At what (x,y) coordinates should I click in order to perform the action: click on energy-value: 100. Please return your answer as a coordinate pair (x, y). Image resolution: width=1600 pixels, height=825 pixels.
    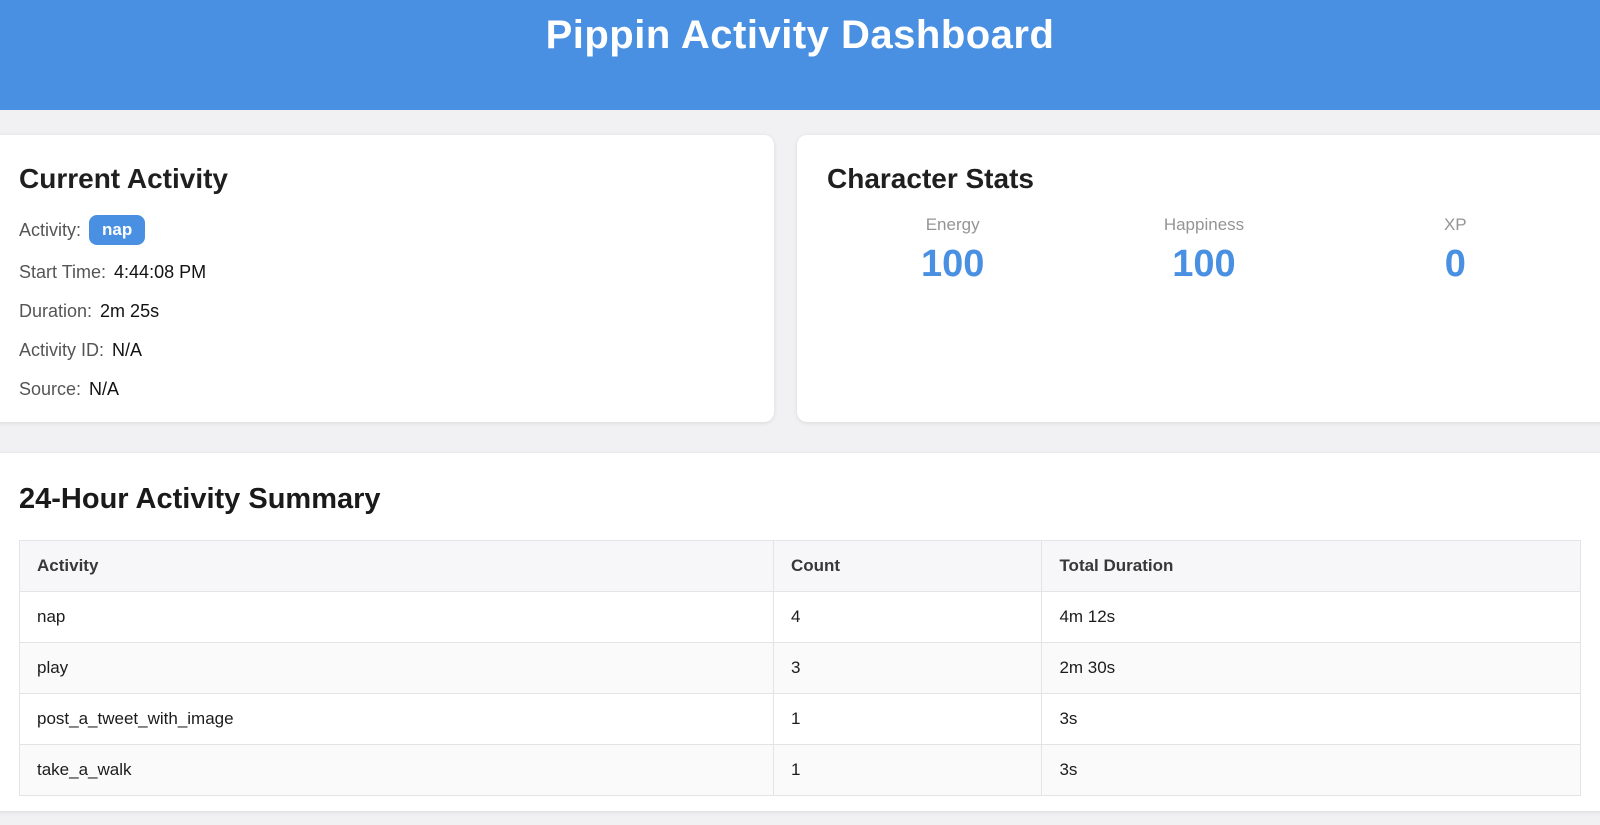
    Looking at the image, I should click on (952, 264).